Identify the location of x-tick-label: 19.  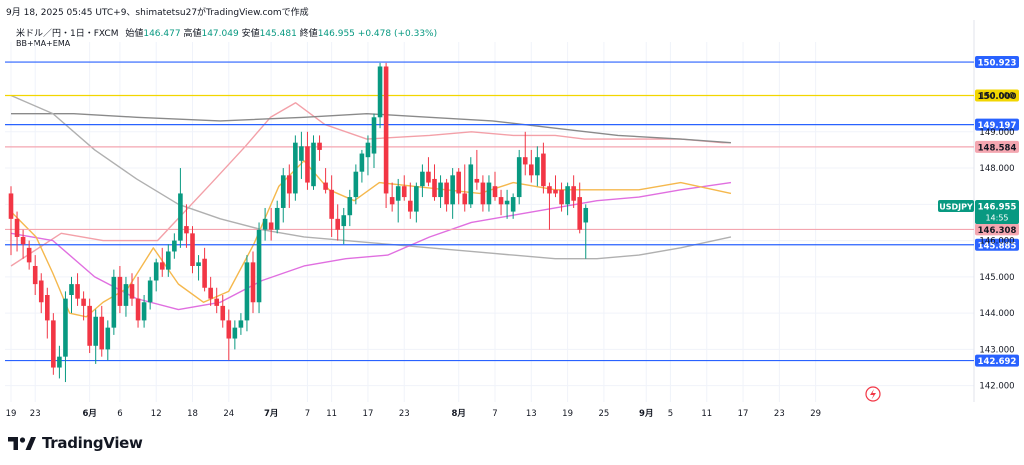
(11, 414).